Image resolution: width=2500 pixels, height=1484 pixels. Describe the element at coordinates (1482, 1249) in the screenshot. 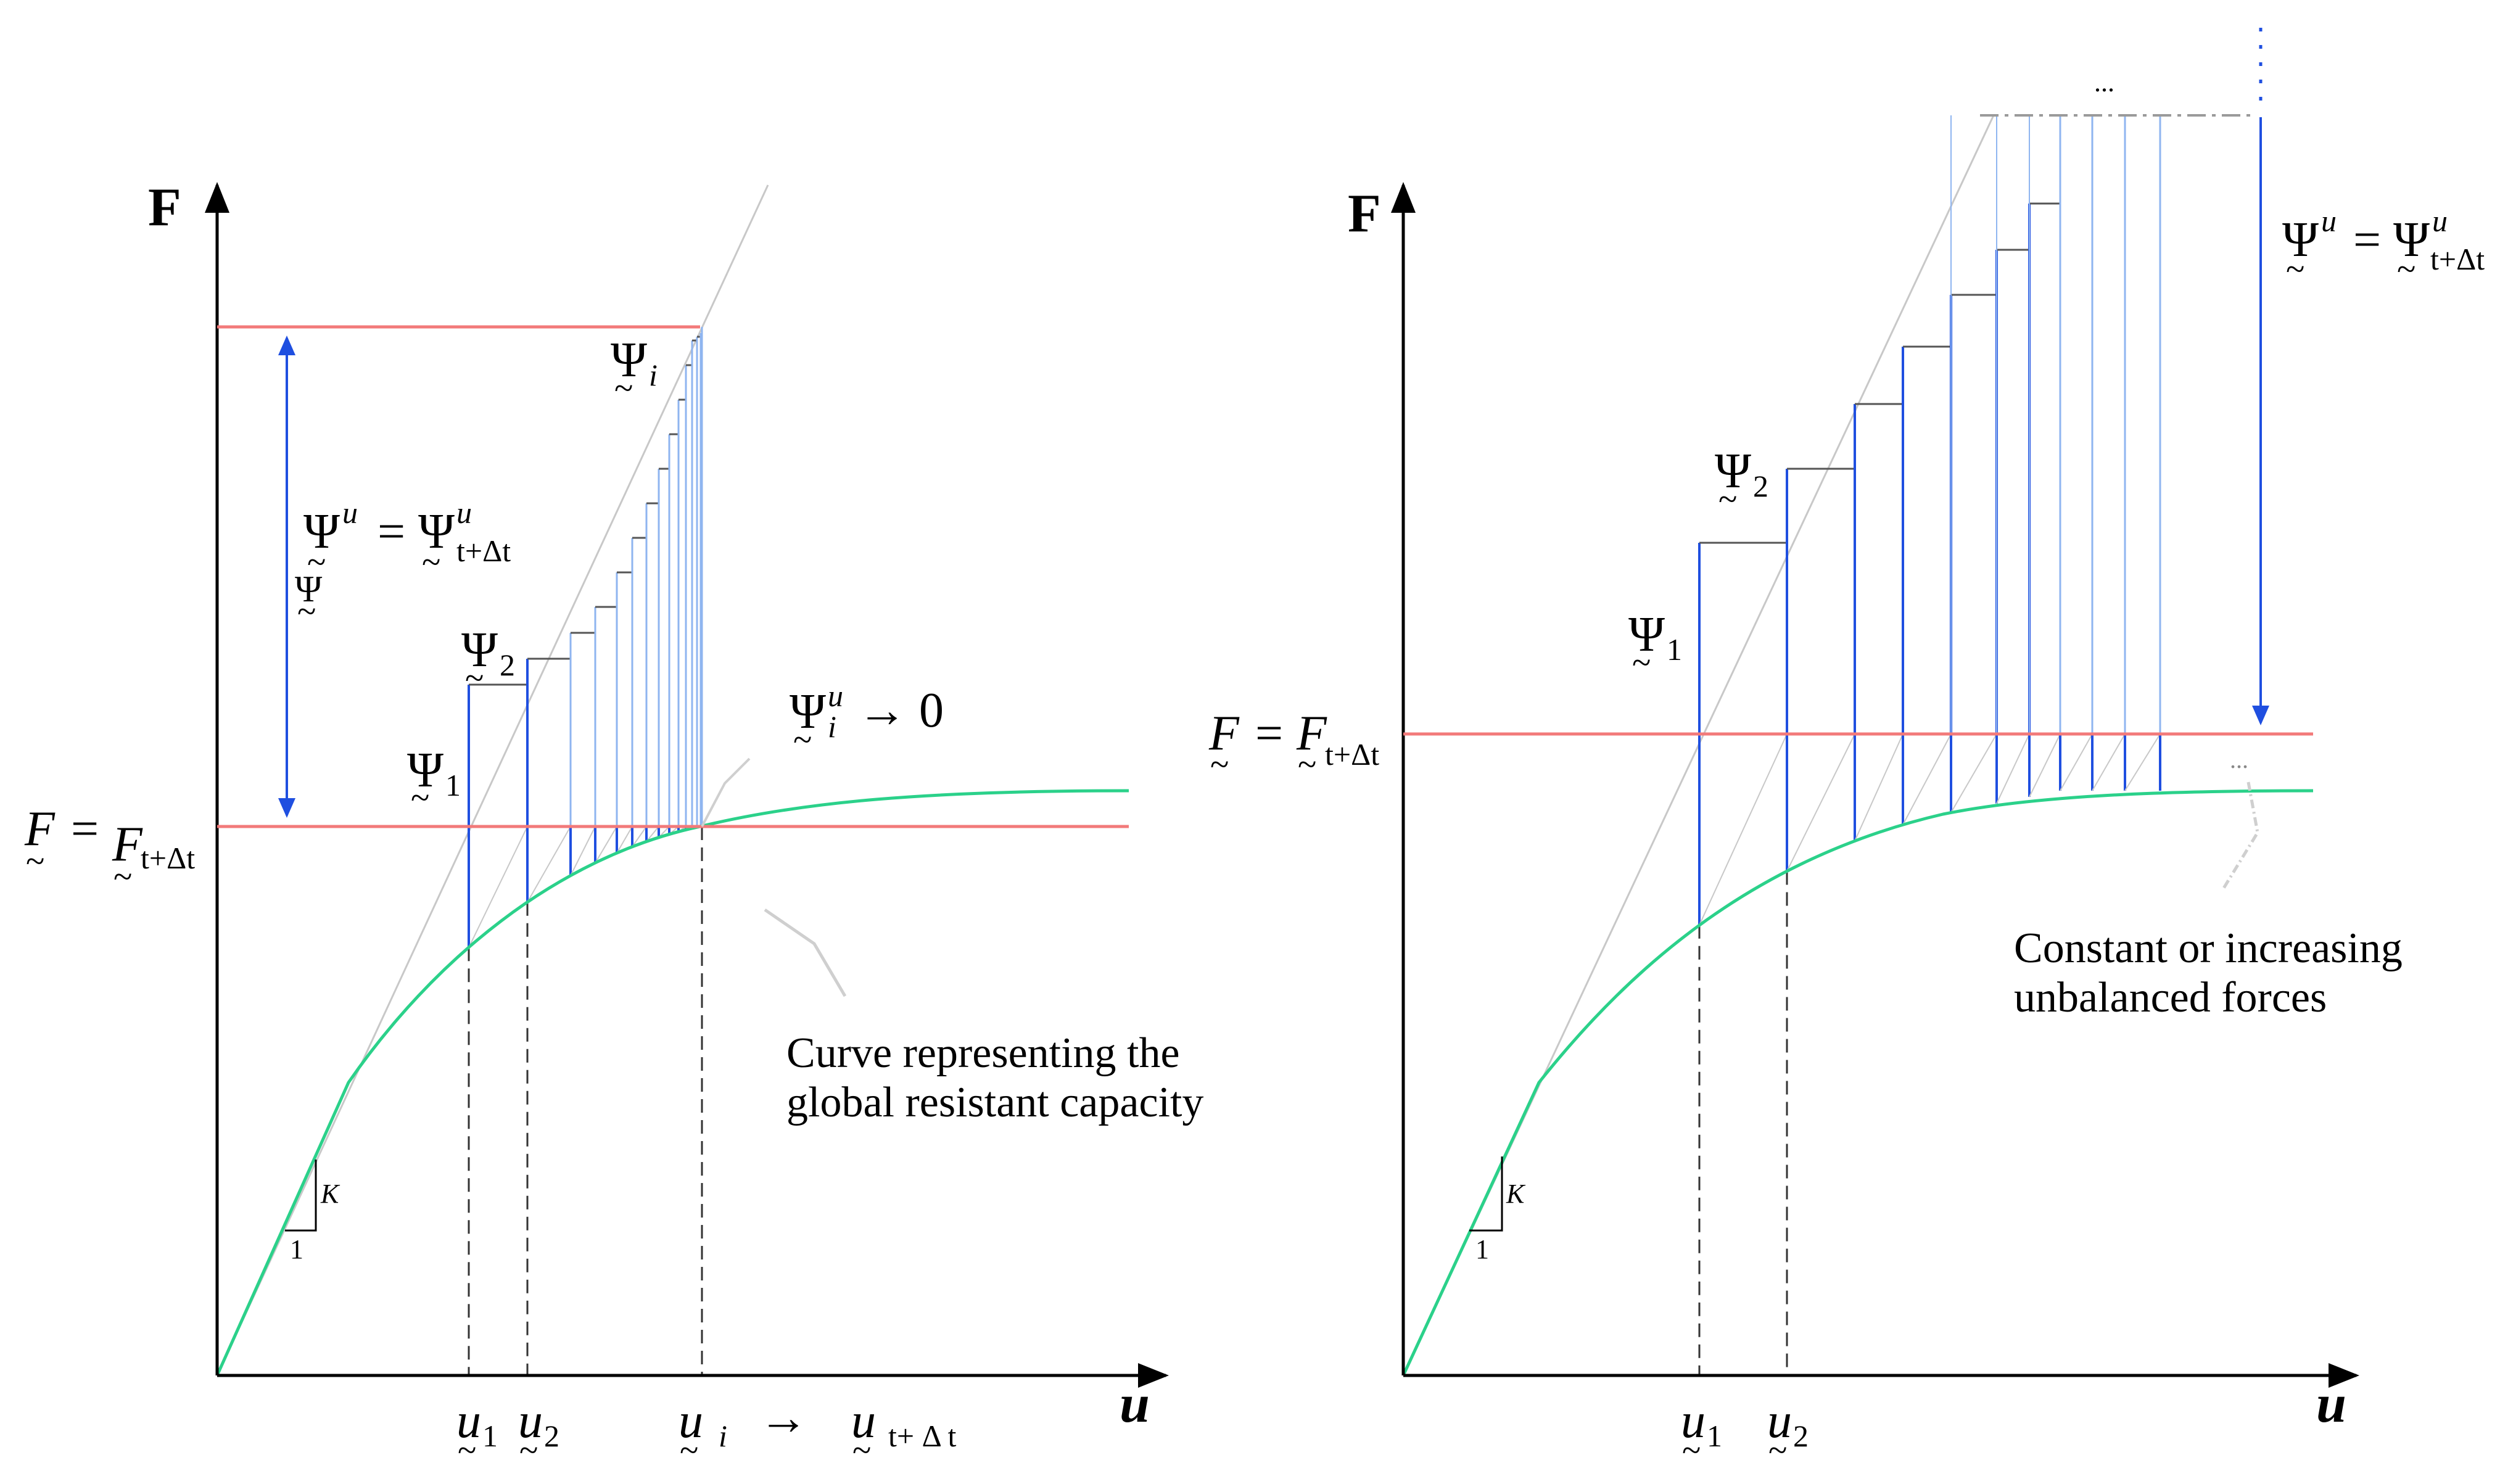

I see `right-slope-one: 1` at that location.